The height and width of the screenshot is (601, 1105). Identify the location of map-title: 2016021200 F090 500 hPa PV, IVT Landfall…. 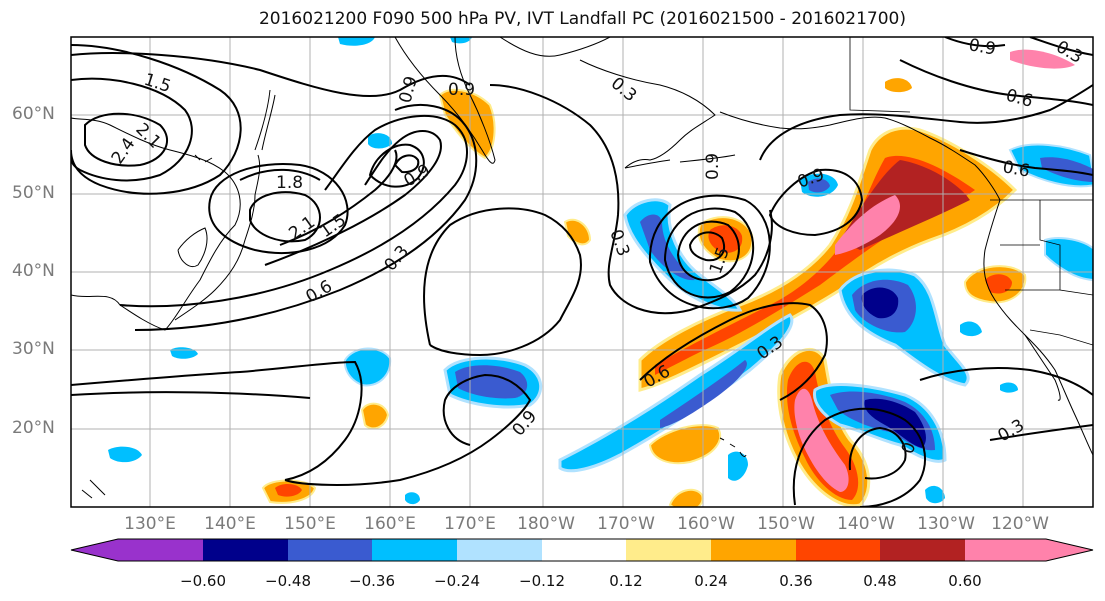
(582, 19).